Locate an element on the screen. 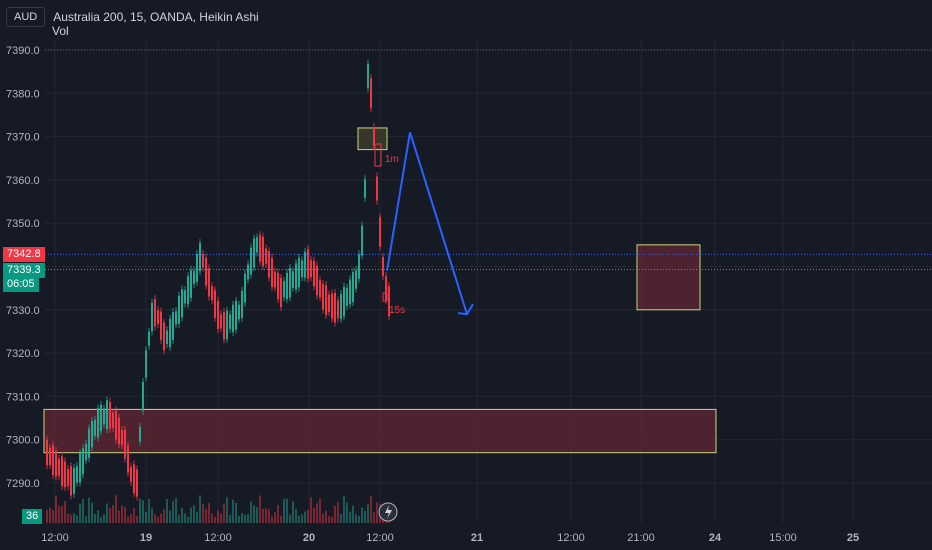 The image size is (932, 550). symbol-title: Australia 200, 15, OANDA, Heikin Ashi is located at coordinates (156, 17).